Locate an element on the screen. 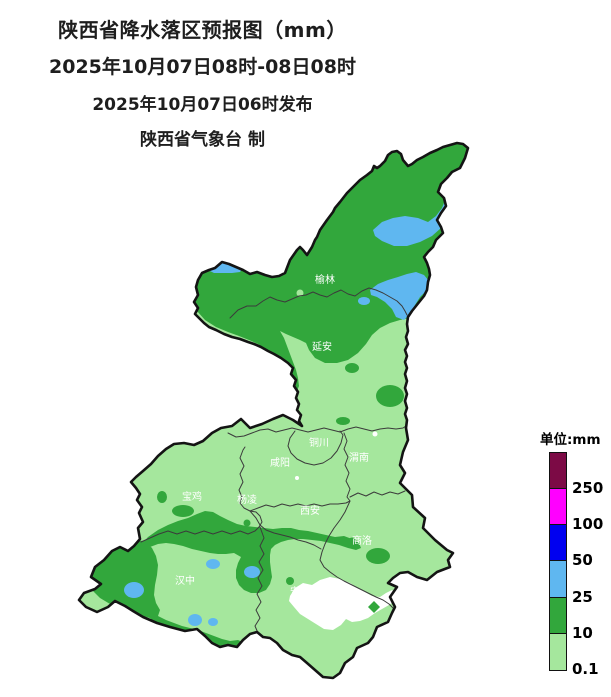 The height and width of the screenshot is (697, 611). zone-moderate-qinling-band is located at coordinates (250, 552).